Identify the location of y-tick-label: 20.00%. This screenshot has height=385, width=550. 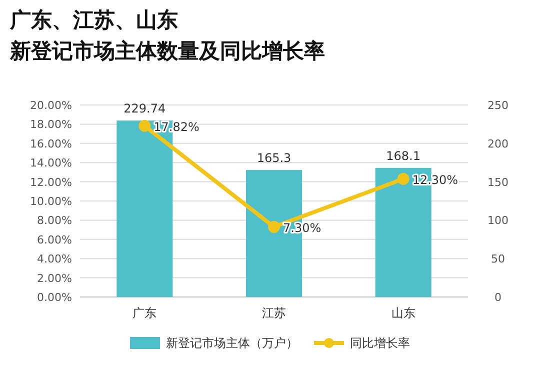
(51, 105).